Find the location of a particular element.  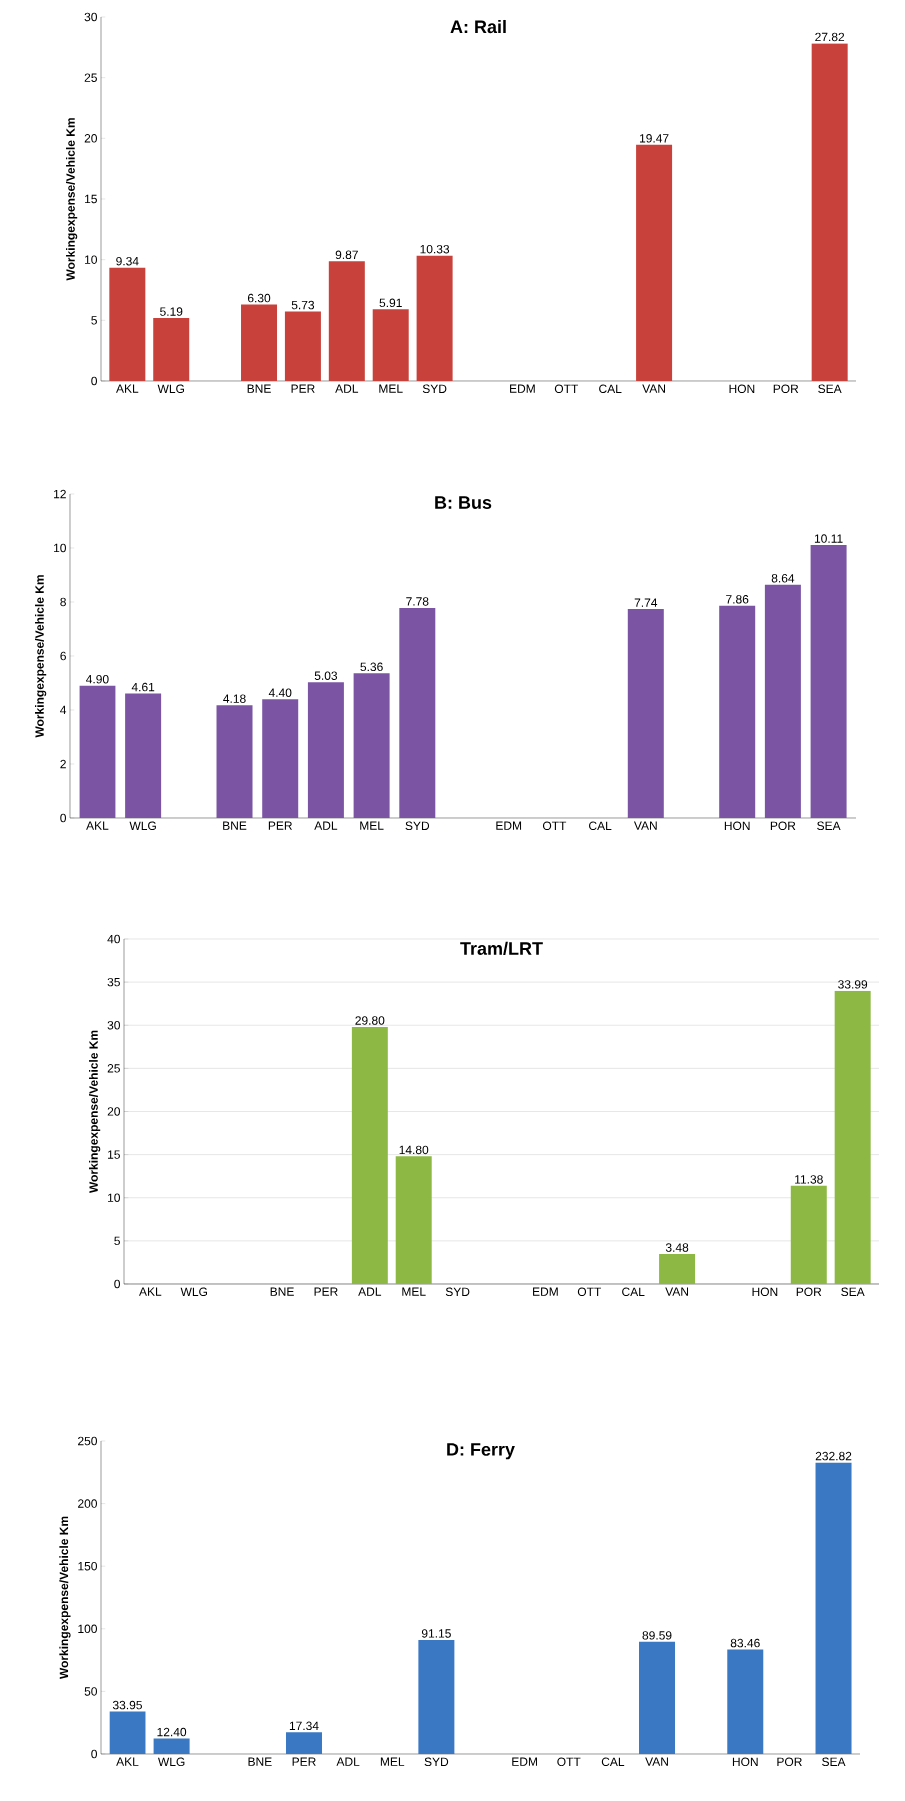

chart-title: D: Ferry is located at coordinates (481, 1451).